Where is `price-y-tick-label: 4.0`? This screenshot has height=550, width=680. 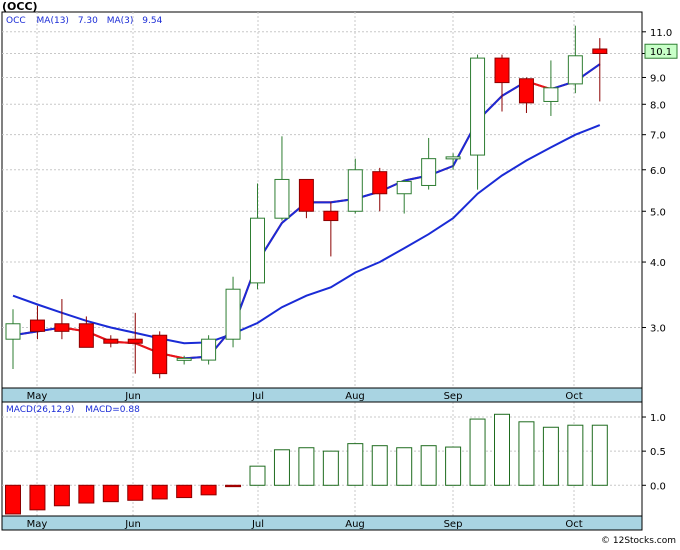
price-y-tick-label: 4.0 is located at coordinates (658, 263).